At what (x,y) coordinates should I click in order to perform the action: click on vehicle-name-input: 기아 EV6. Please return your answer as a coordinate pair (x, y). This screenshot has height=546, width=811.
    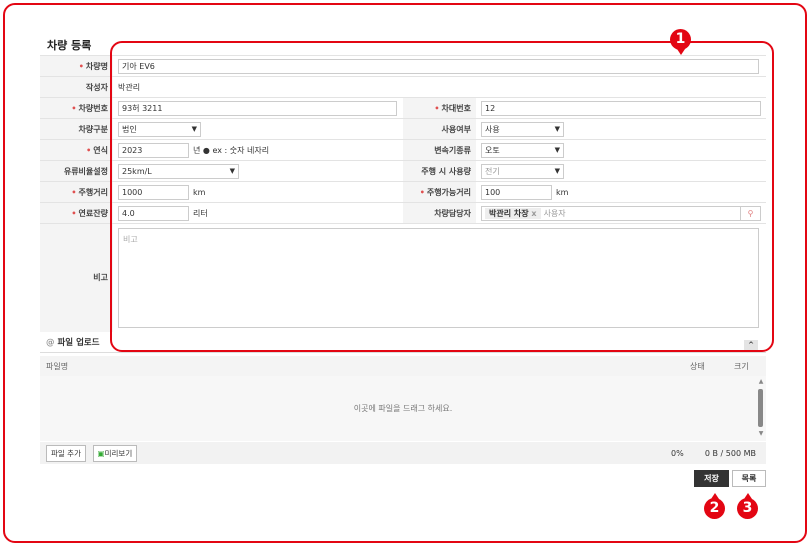
    Looking at the image, I should click on (438, 66).